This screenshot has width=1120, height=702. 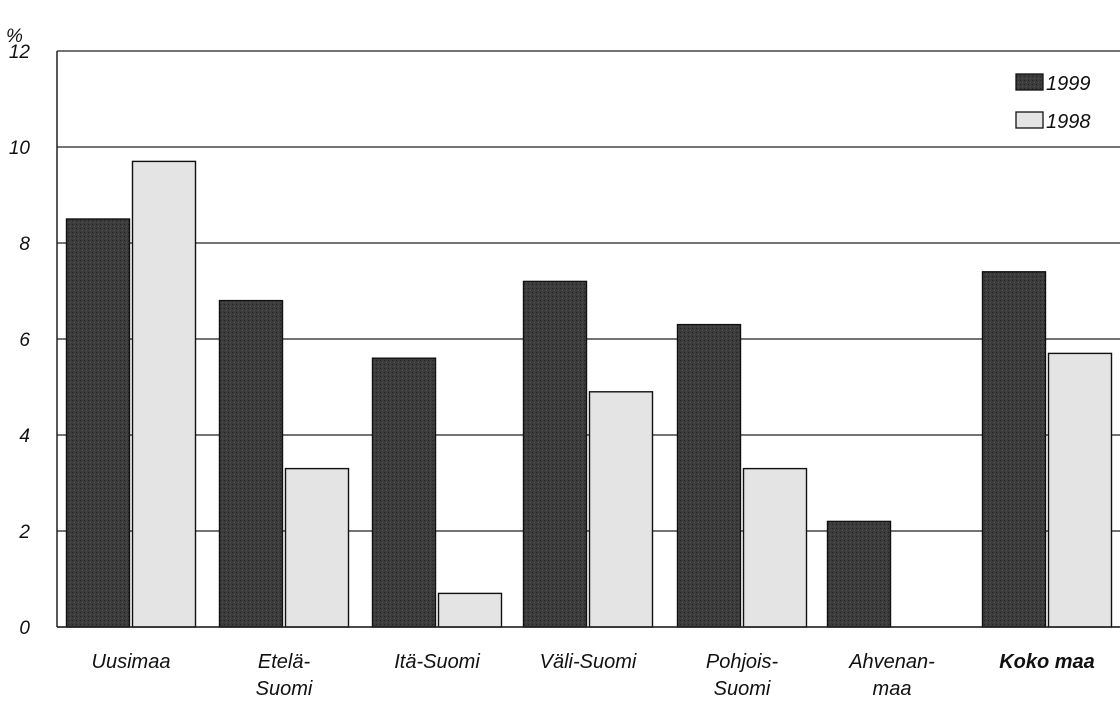 I want to click on y-axis-ticks: 0 2 4 6 8 10 12, so click(x=20, y=340).